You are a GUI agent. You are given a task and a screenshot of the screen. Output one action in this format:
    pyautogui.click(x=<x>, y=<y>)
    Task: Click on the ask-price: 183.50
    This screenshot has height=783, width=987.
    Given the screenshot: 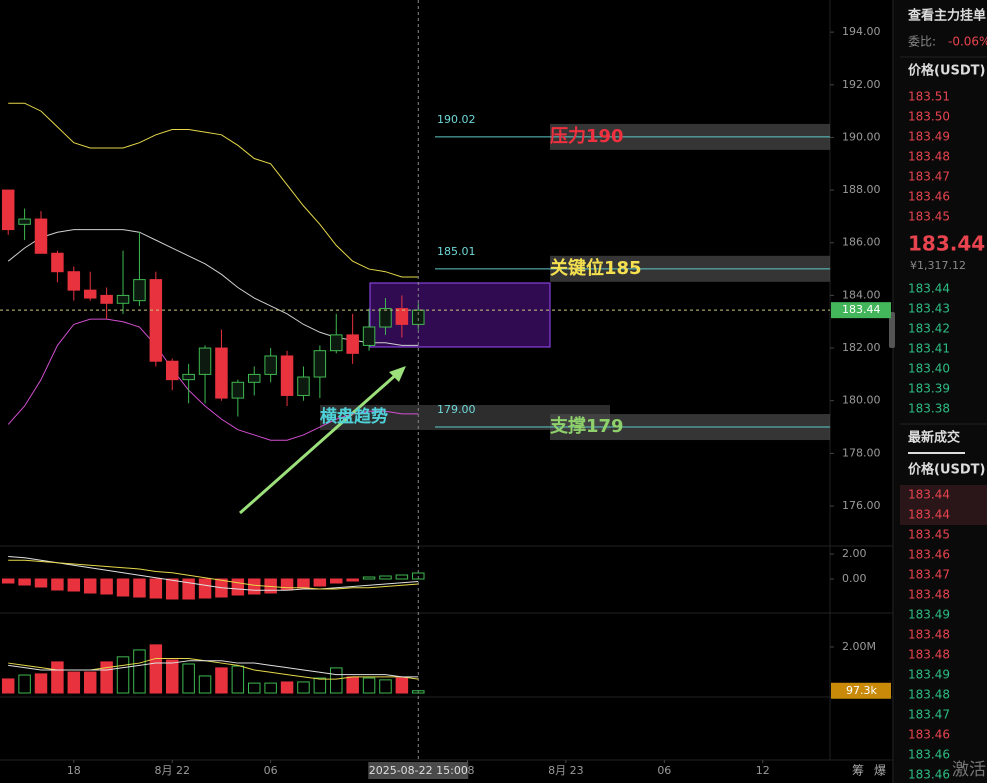 What is the action you would take?
    pyautogui.click(x=929, y=117)
    